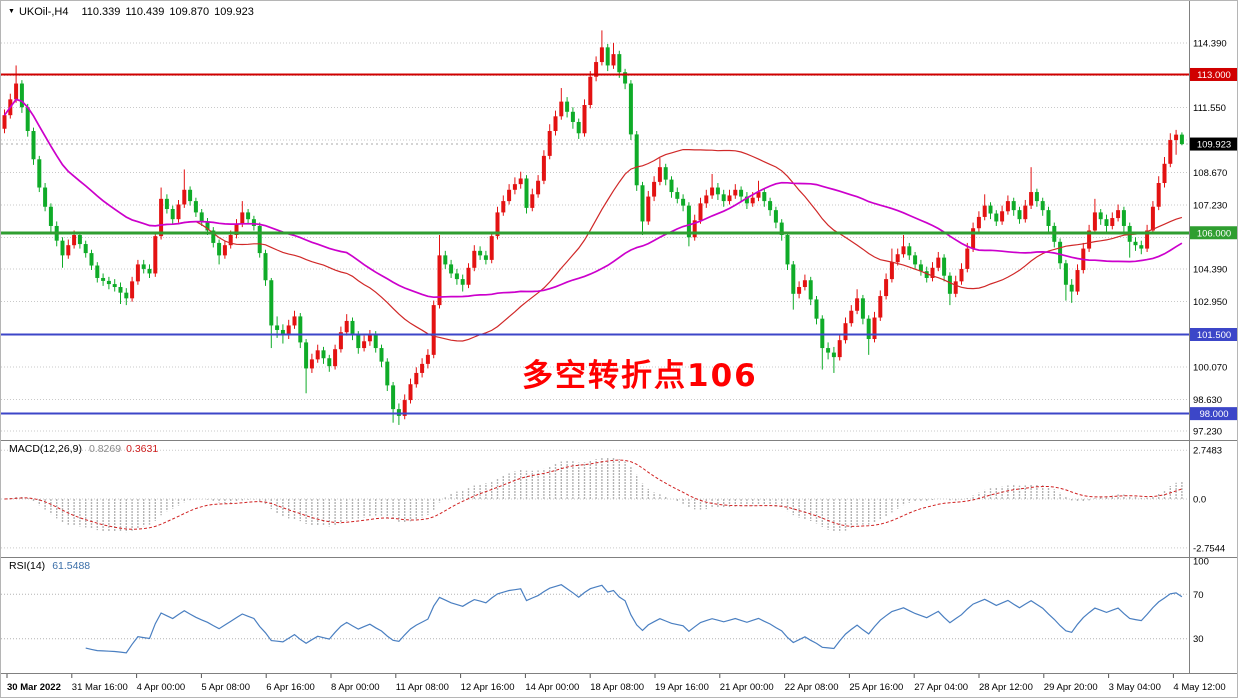  I want to click on svg-text: 100, so click(1201, 562).